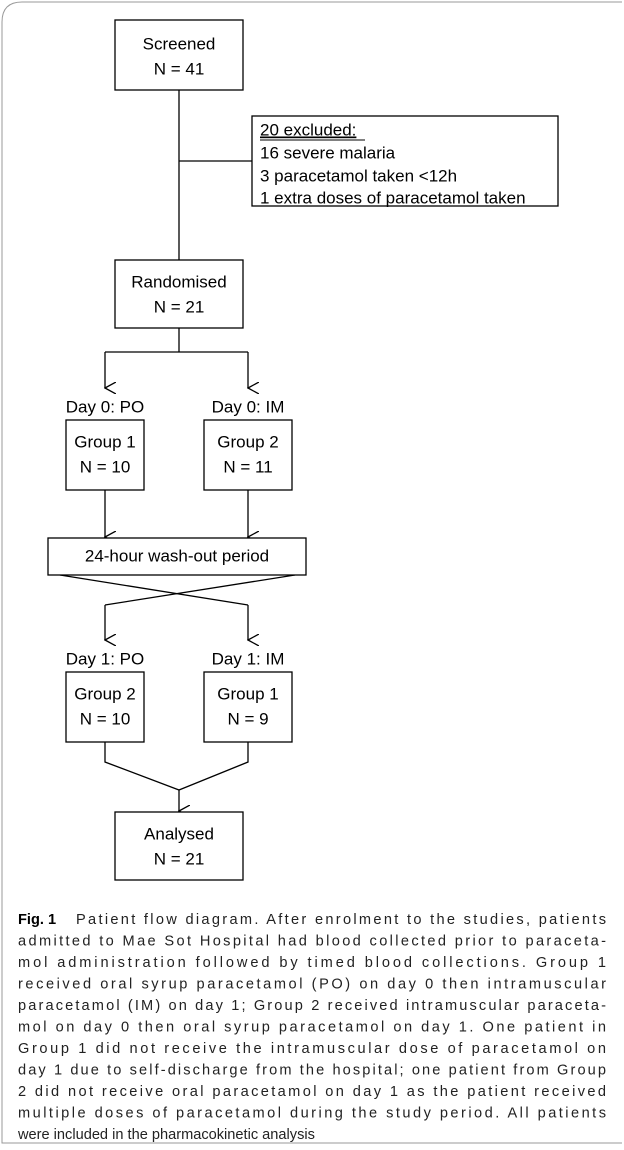 The width and height of the screenshot is (624, 1150). What do you see at coordinates (248, 707) in the screenshot?
I see `node-group: Group 1 N = 9` at bounding box center [248, 707].